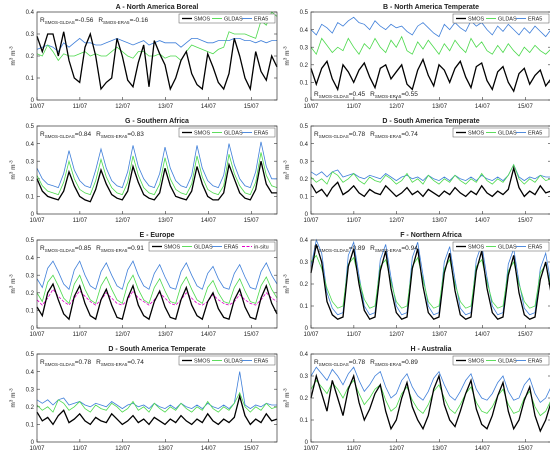 This screenshot has height=459, width=550. What do you see at coordinates (409, 94) in the screenshot?
I see `correlation-value: =0.55` at bounding box center [409, 94].